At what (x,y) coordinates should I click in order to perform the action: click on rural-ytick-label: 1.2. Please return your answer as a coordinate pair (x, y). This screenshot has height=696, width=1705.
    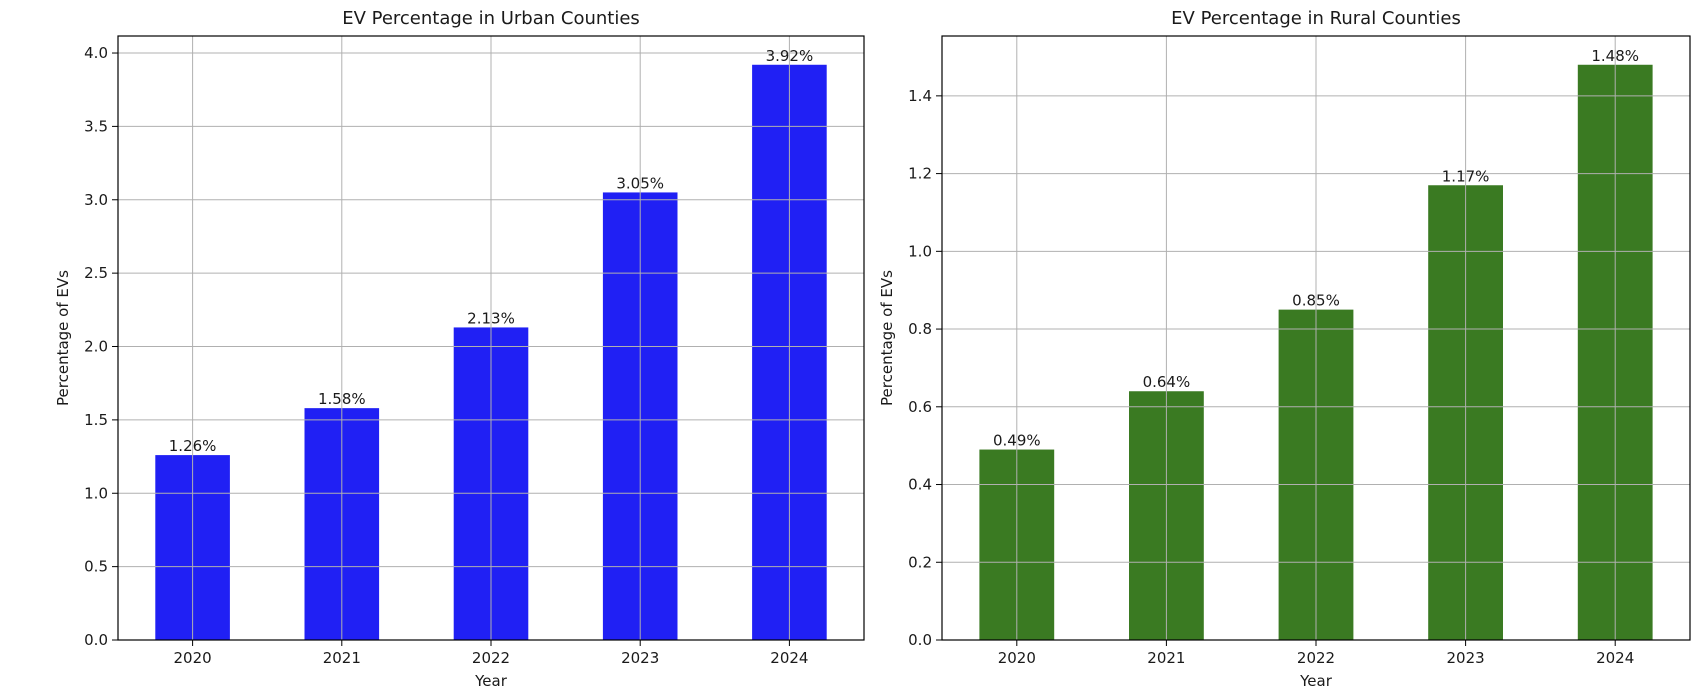
    Looking at the image, I should click on (920, 174).